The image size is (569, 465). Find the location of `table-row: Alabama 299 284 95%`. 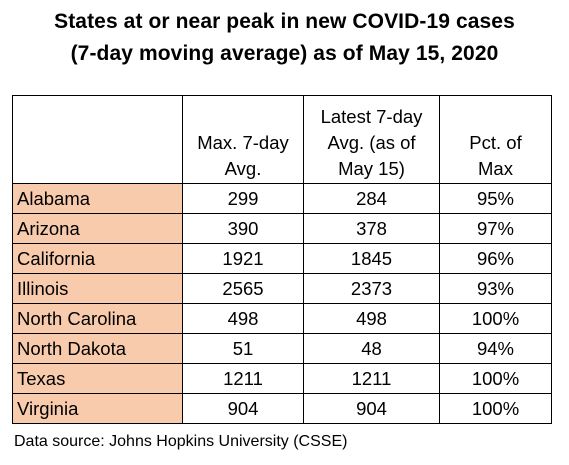

table-row: Alabama 299 284 95% is located at coordinates (282, 198).